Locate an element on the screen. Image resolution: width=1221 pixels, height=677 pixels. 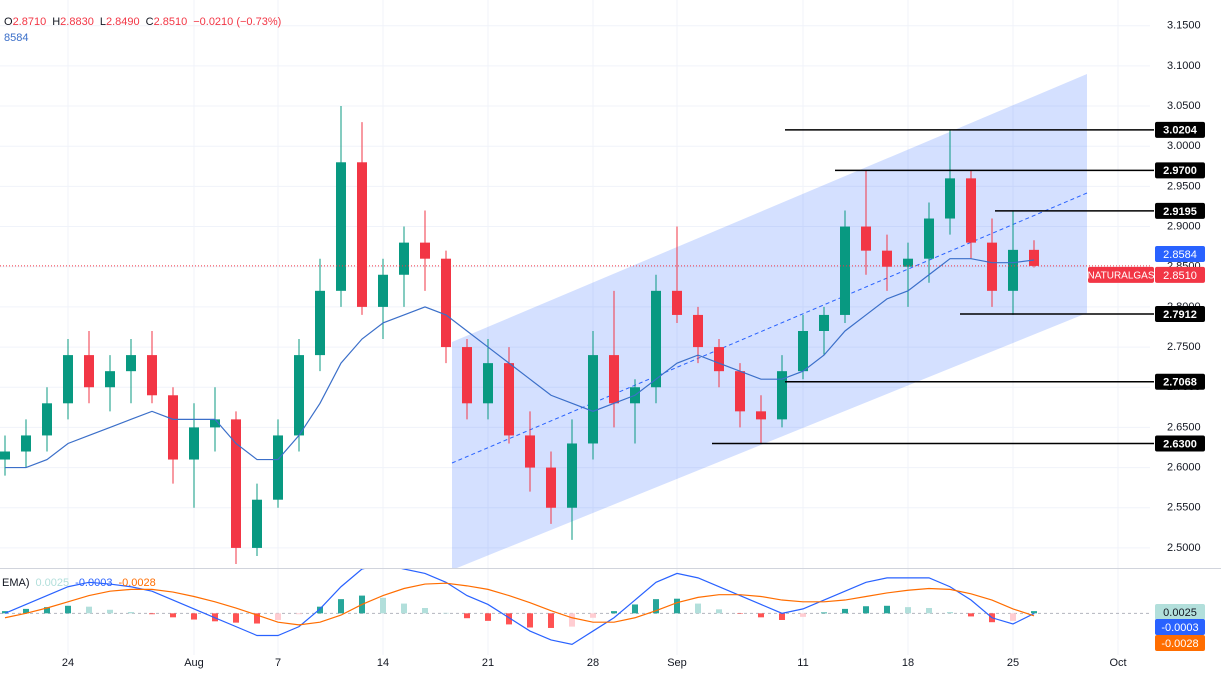
macd-value-label: -0.0003 is located at coordinates (1179, 628).